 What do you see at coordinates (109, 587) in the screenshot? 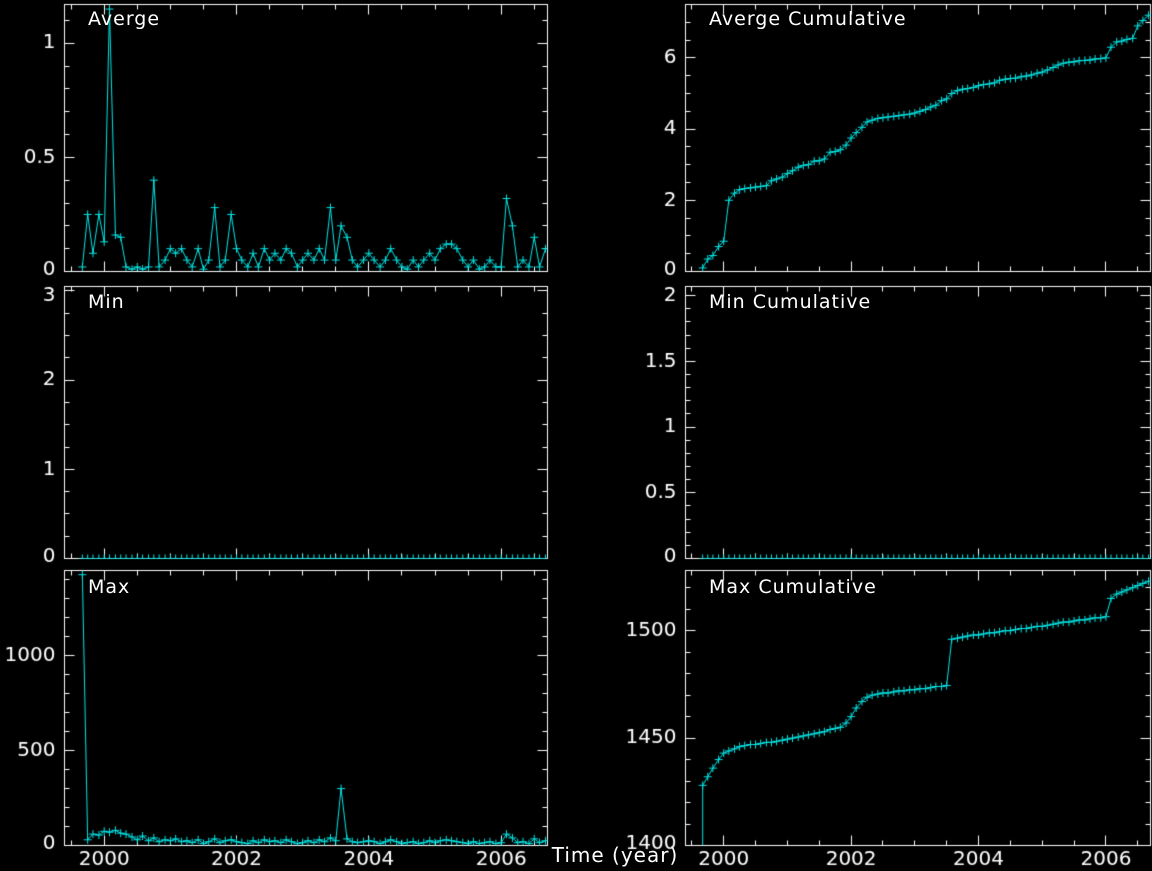
I see `plot-title-max: Max` at bounding box center [109, 587].